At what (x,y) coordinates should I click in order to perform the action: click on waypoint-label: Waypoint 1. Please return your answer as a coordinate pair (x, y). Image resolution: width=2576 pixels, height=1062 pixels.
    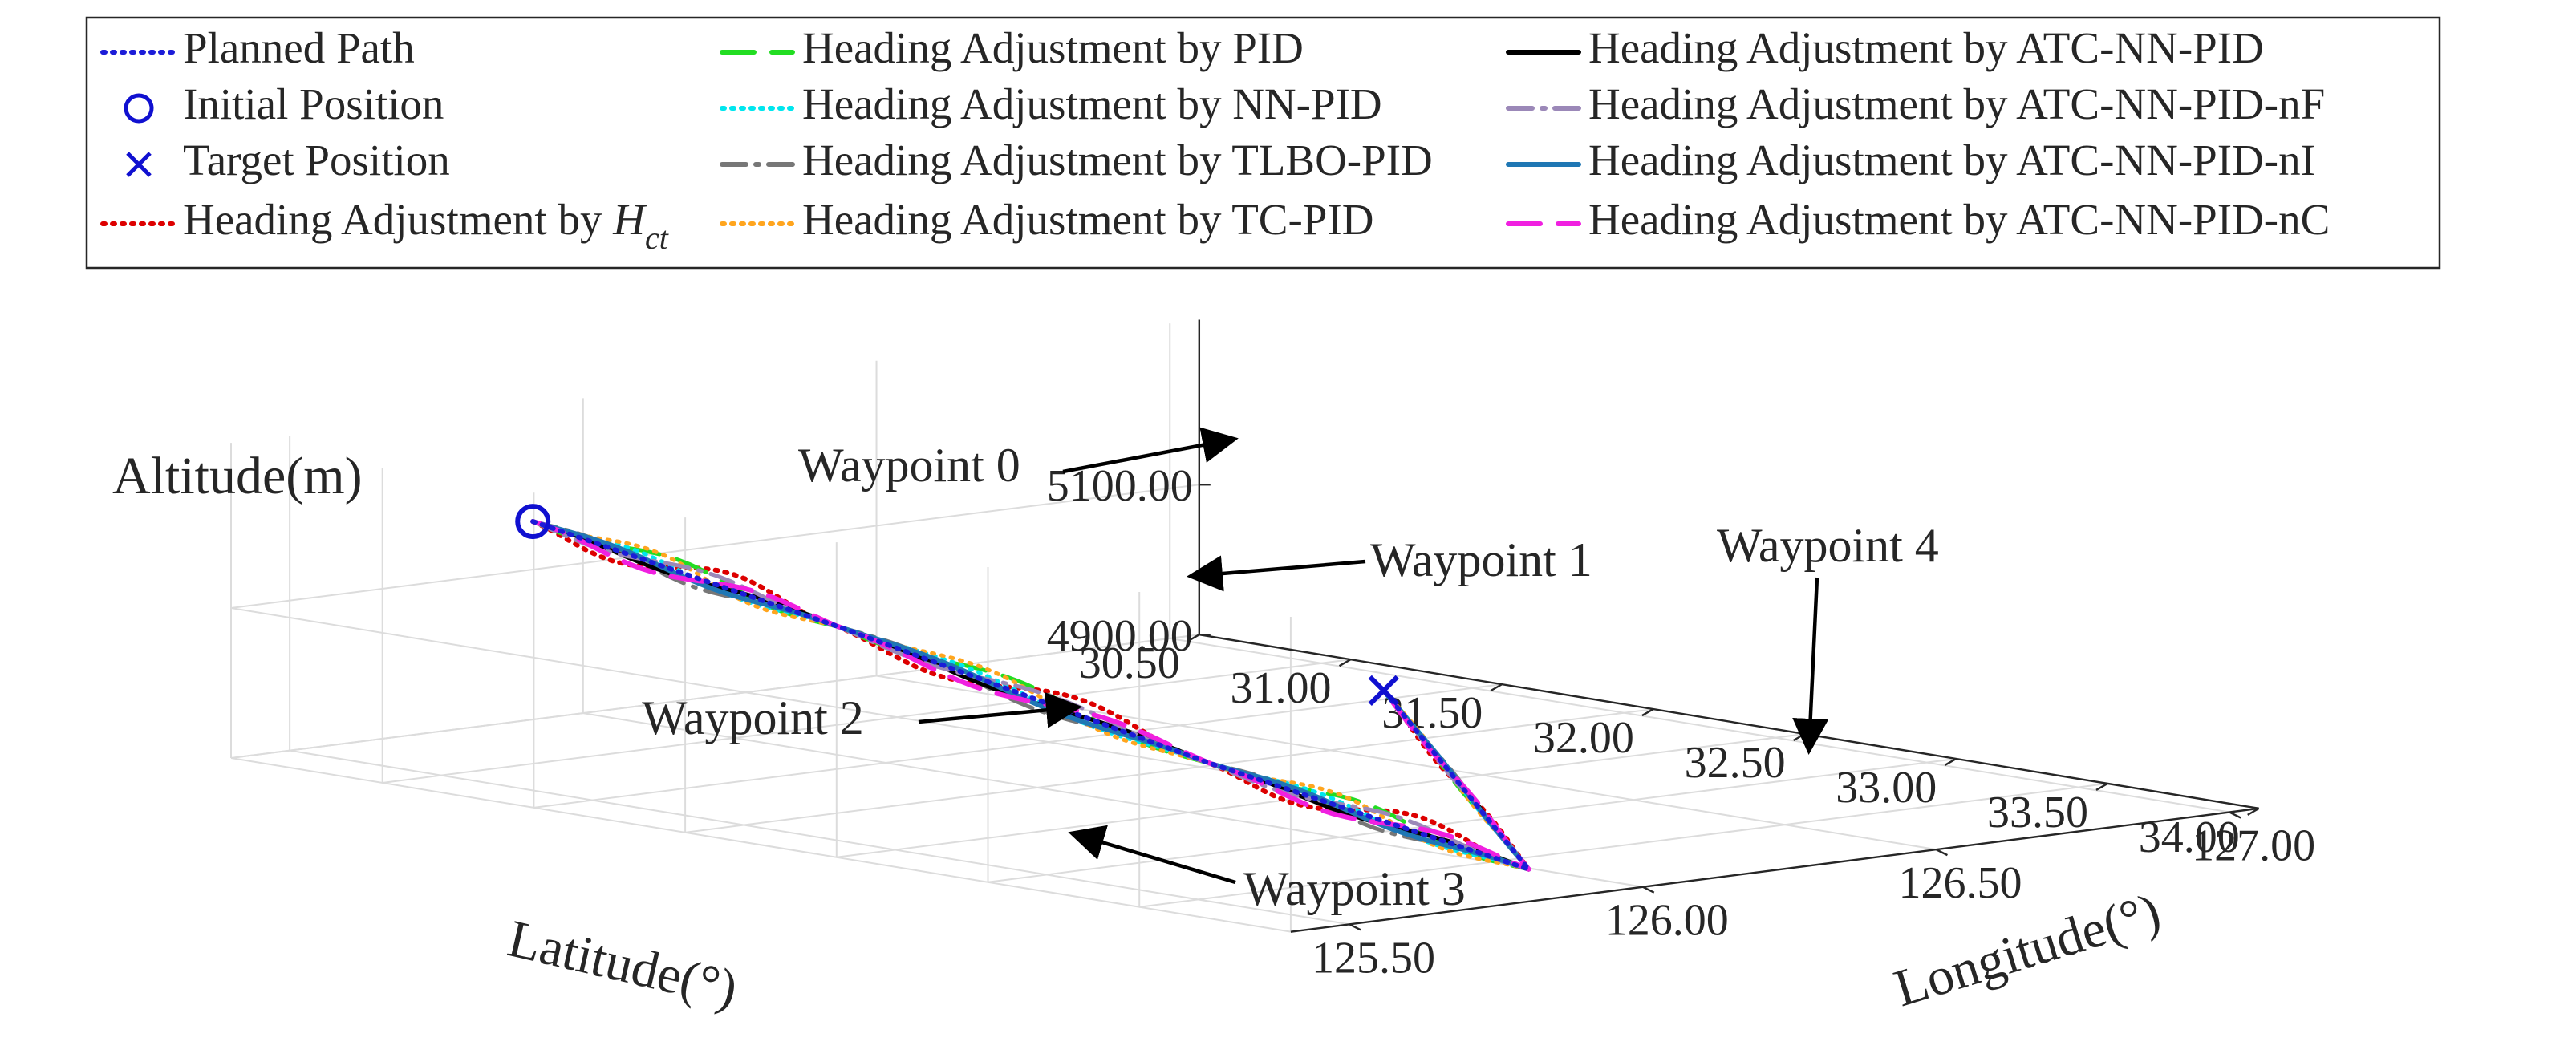
    Looking at the image, I should click on (1481, 559).